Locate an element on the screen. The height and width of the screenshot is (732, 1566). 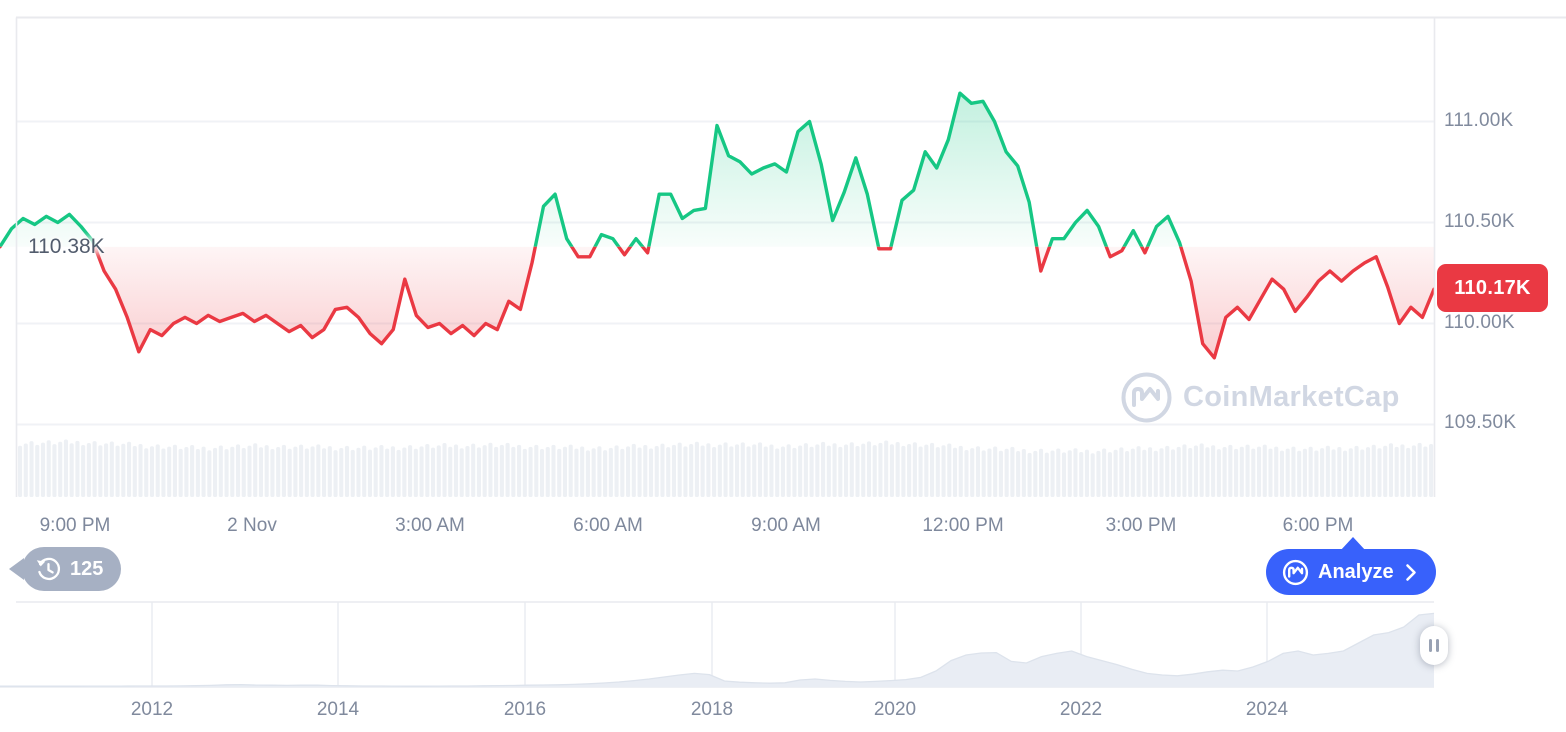
year-label: 2020 is located at coordinates (895, 709).